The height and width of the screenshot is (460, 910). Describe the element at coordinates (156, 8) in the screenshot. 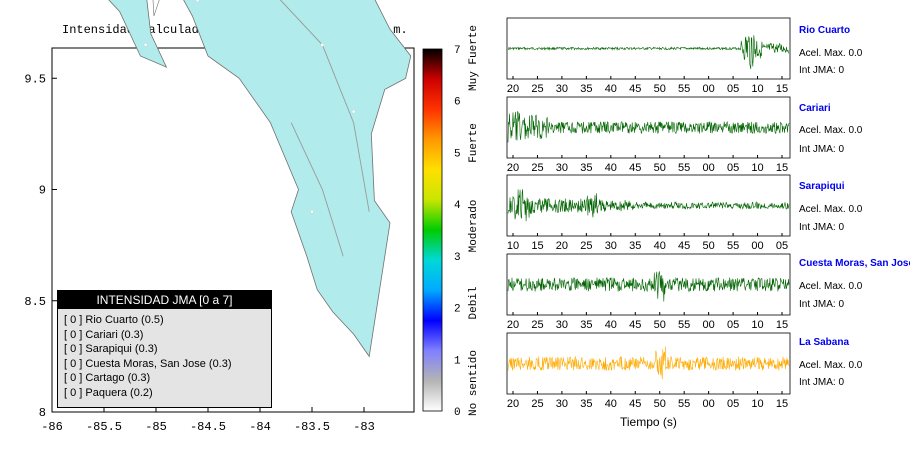

I see `gulf-of-nicoya` at that location.